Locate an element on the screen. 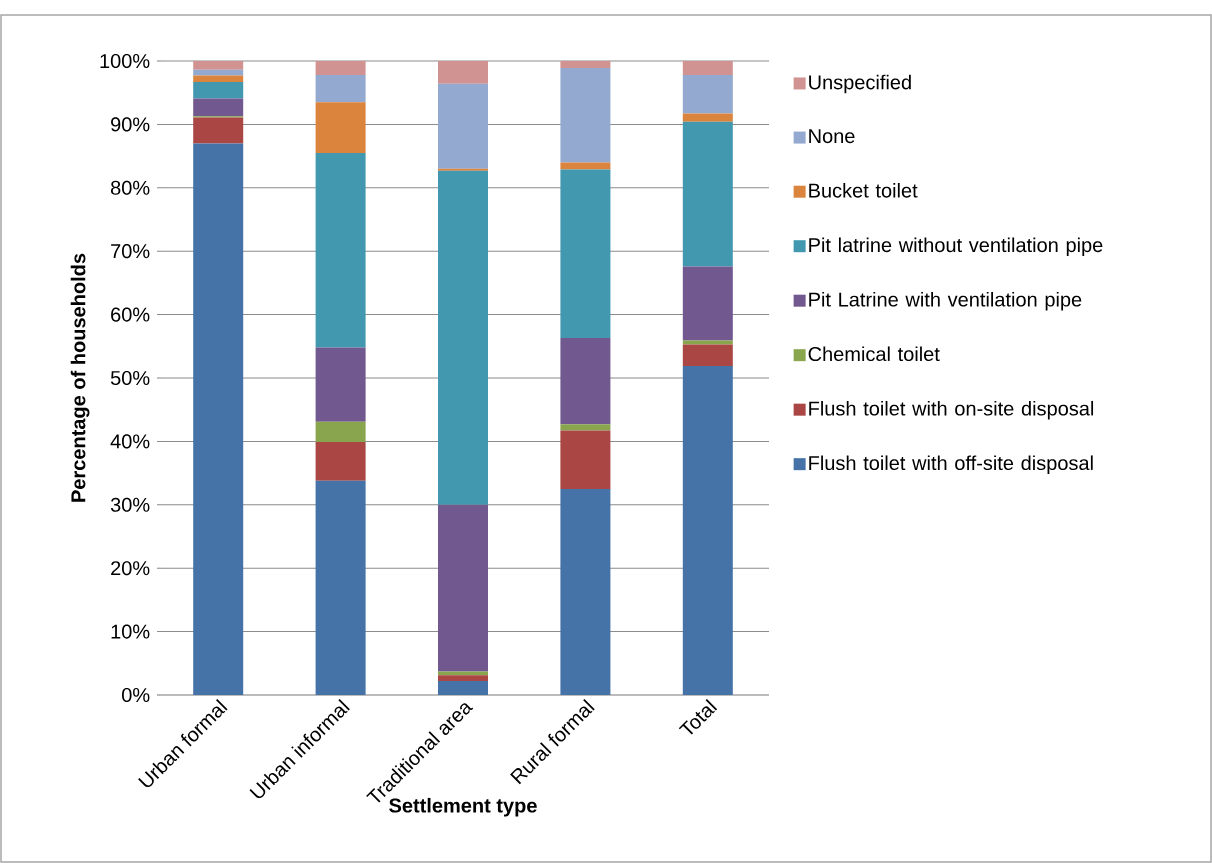 The image size is (1212, 863). legend-label: None is located at coordinates (832, 136).